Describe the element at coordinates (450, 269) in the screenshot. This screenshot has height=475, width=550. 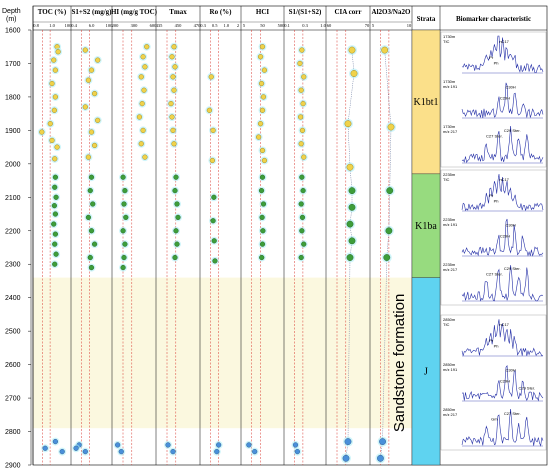
I see `panel-trace-label: m/z 217` at that location.